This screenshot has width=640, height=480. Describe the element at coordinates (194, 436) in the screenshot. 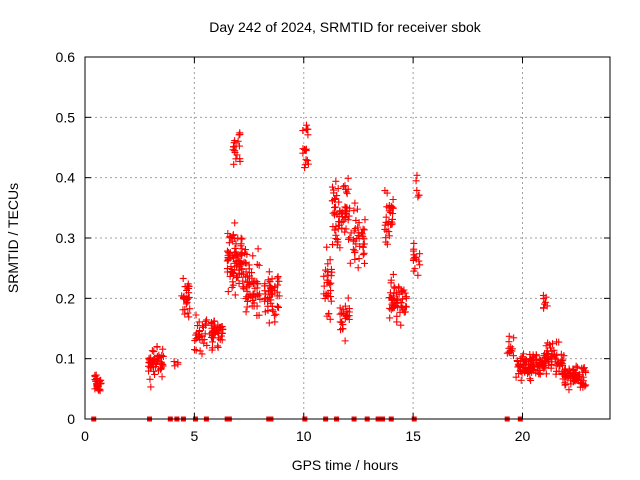

I see `x-tick-label: 5` at that location.